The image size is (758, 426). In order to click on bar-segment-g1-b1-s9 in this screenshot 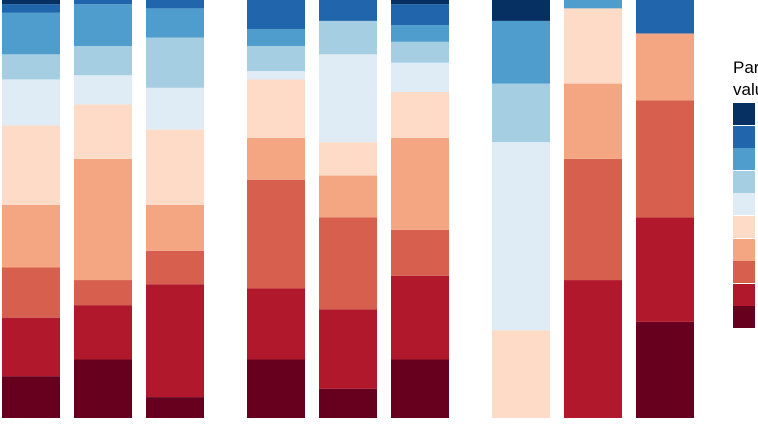, I will do `click(31, 8)`.